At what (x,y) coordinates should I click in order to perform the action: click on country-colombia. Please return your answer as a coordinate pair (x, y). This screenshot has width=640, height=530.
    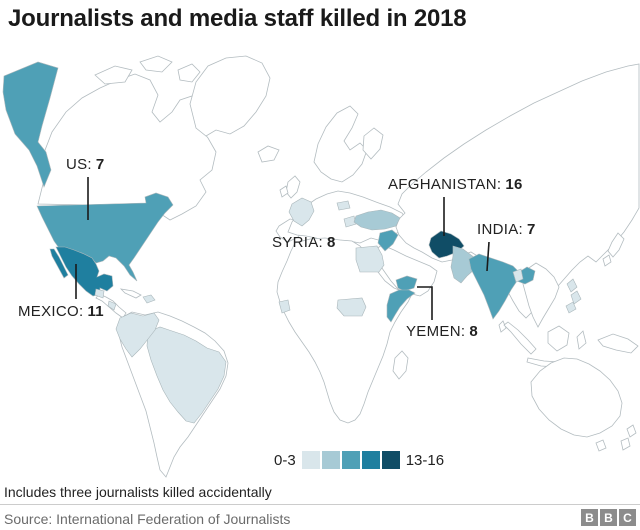
    Looking at the image, I should click on (137, 335).